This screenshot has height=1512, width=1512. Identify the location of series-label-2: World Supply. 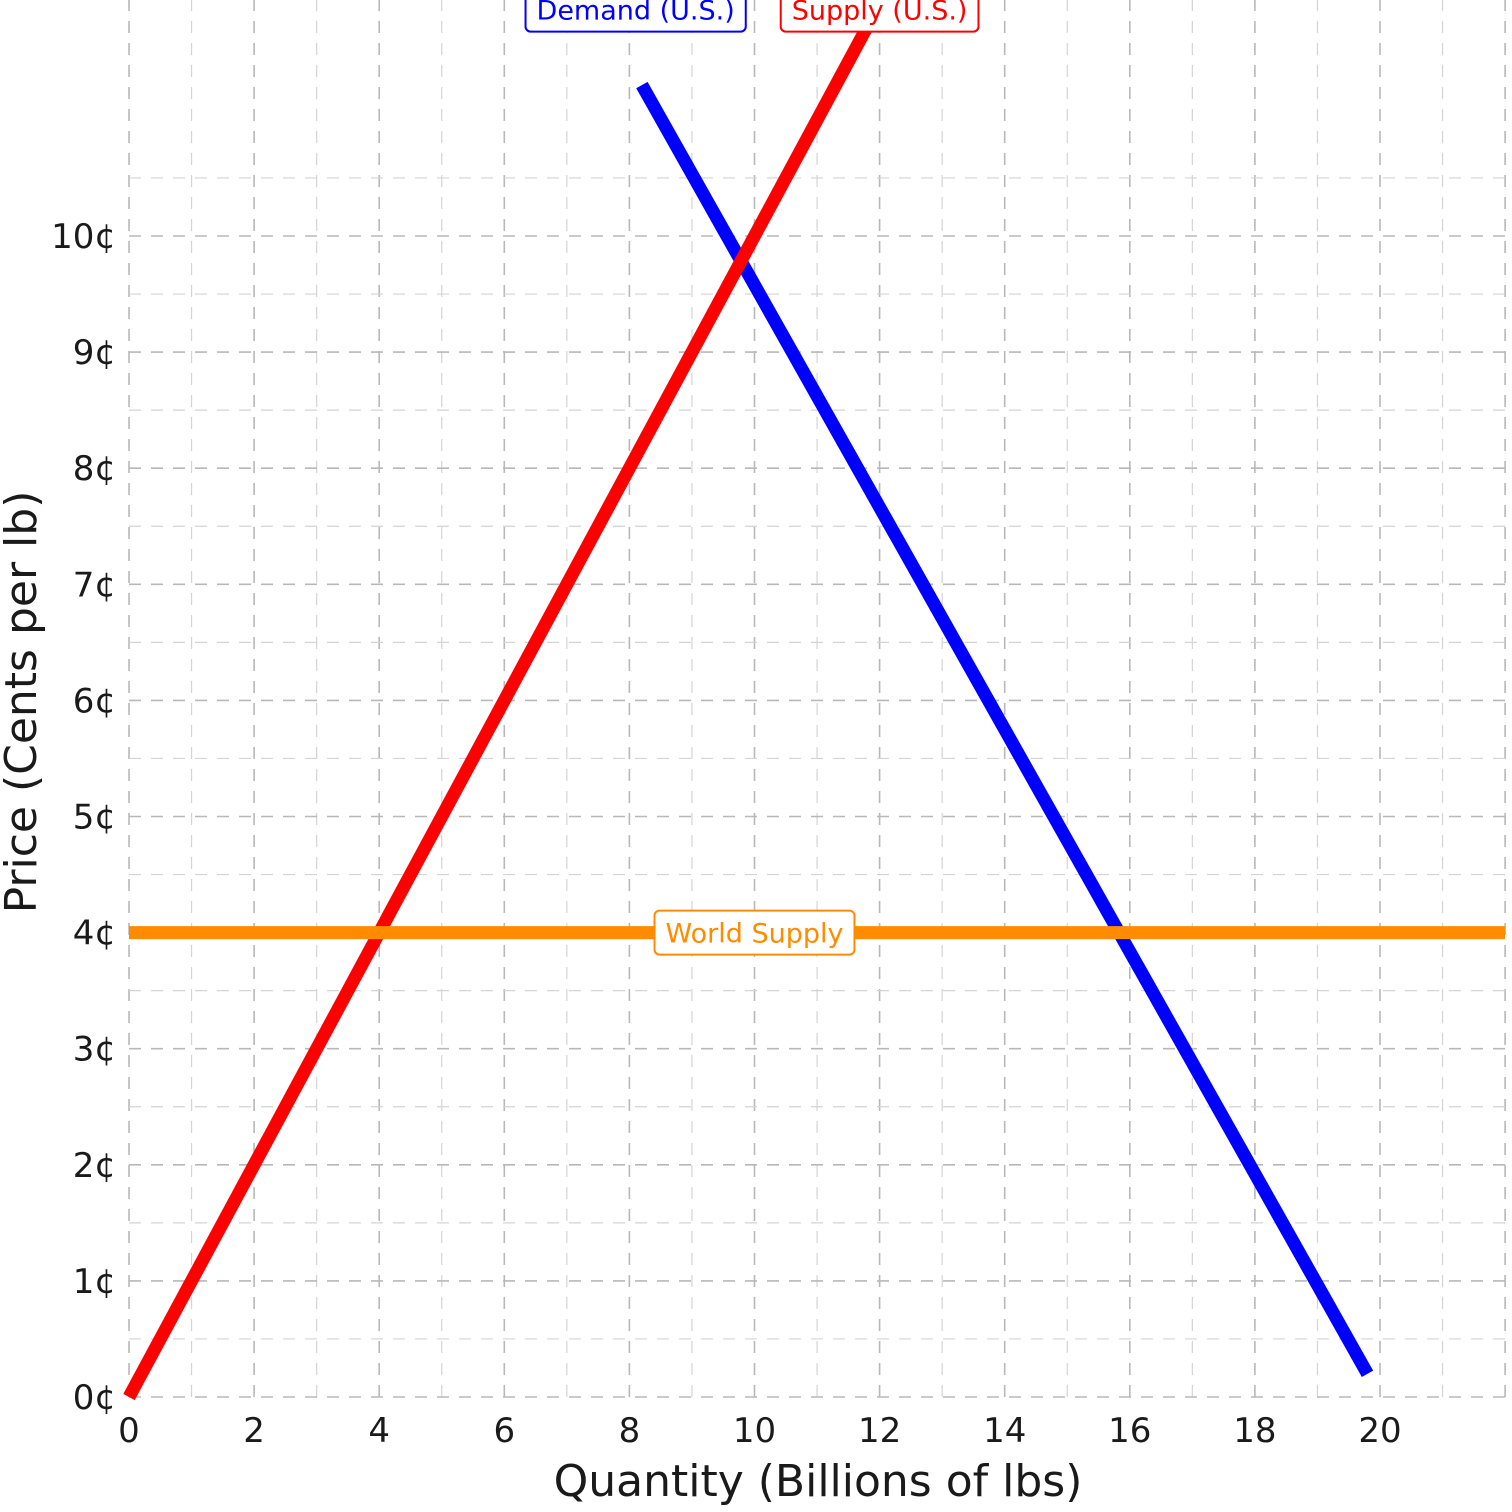
(754, 932).